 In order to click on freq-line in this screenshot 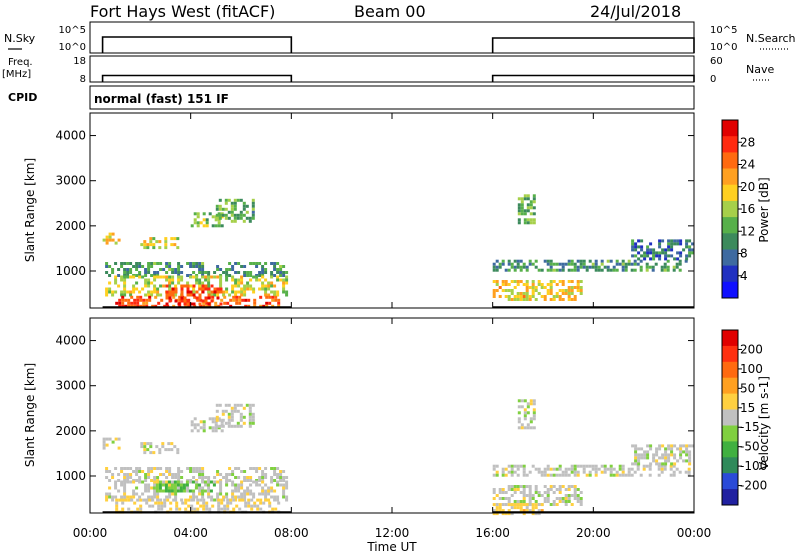, I will do `click(197, 78)`.